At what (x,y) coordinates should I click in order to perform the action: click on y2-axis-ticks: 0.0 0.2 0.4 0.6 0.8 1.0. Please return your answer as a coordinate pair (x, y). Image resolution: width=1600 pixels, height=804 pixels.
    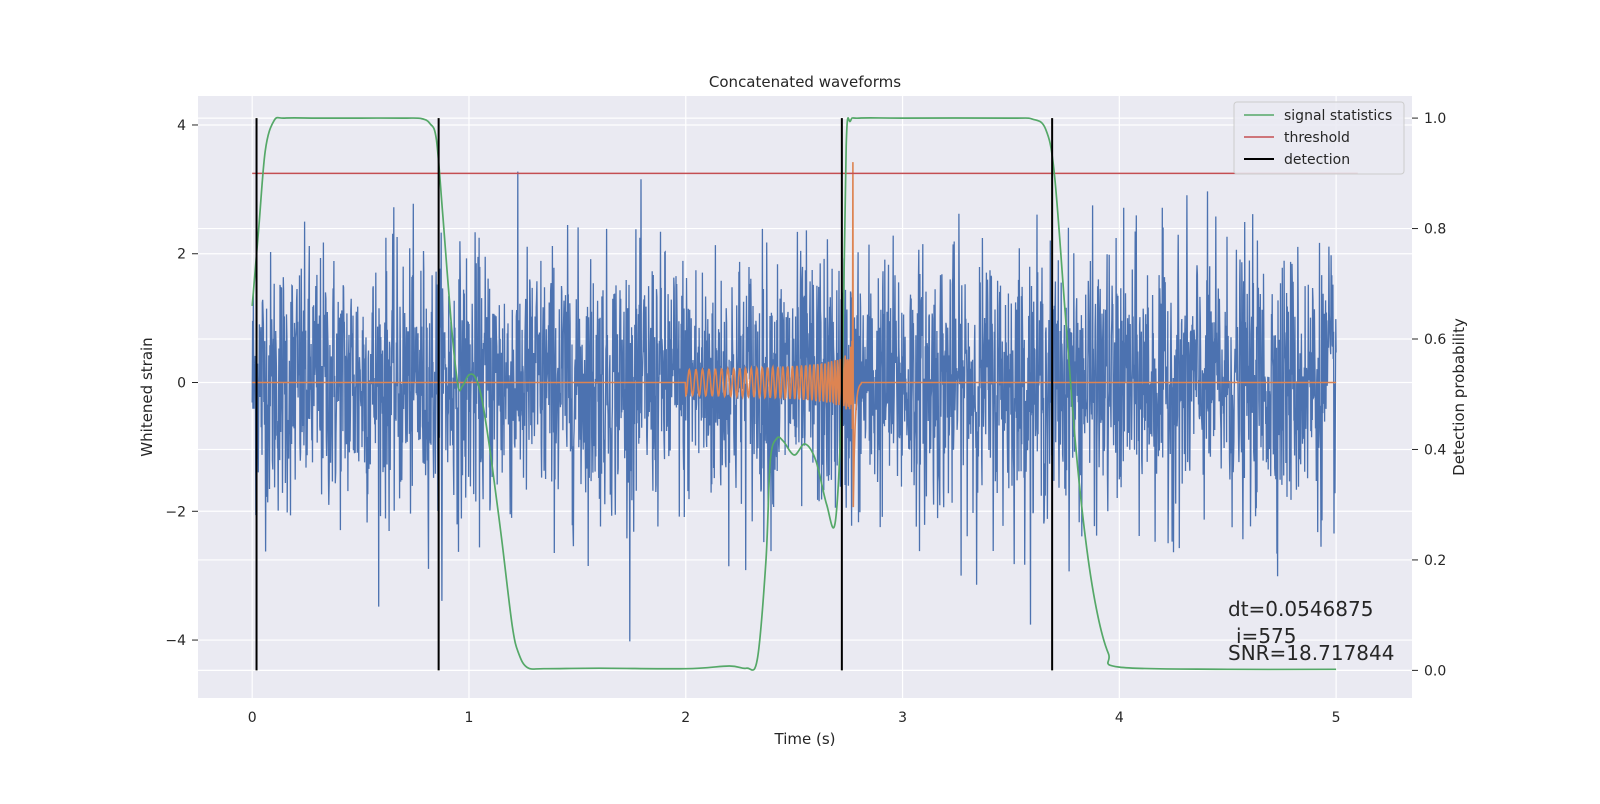
    Looking at the image, I should click on (1429, 395).